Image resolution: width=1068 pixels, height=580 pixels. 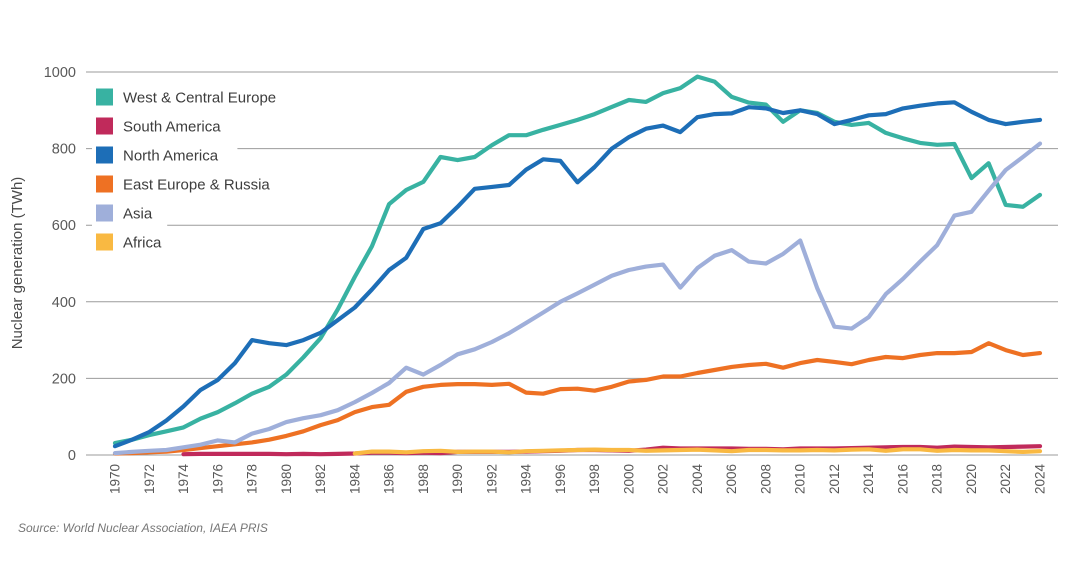 What do you see at coordinates (104, 155) in the screenshot?
I see `legend-swatch-north-america` at bounding box center [104, 155].